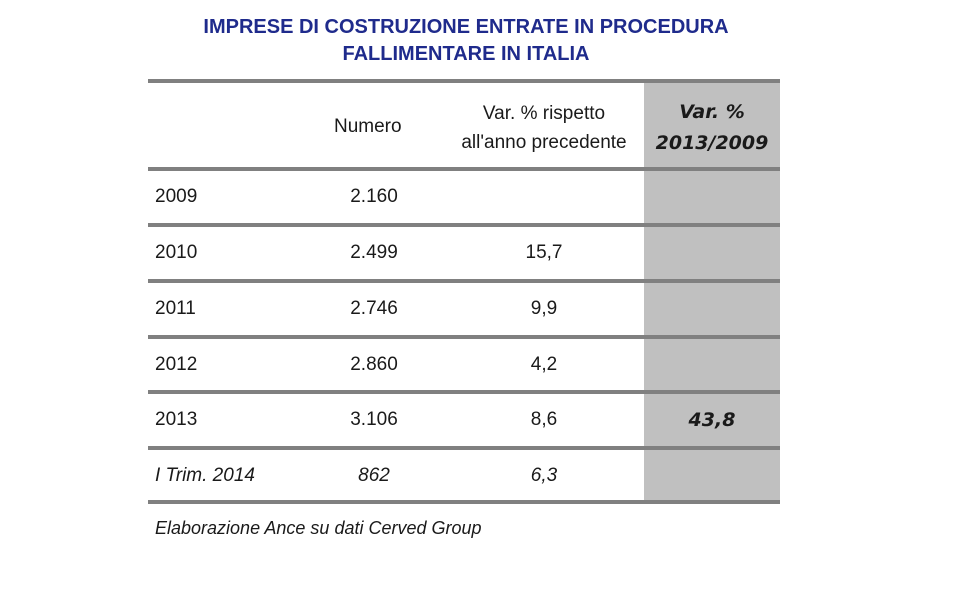 Image resolution: width=960 pixels, height=602 pixels. I want to click on source-note: Elaborazione Ance su dati Cerved Group, so click(318, 528).